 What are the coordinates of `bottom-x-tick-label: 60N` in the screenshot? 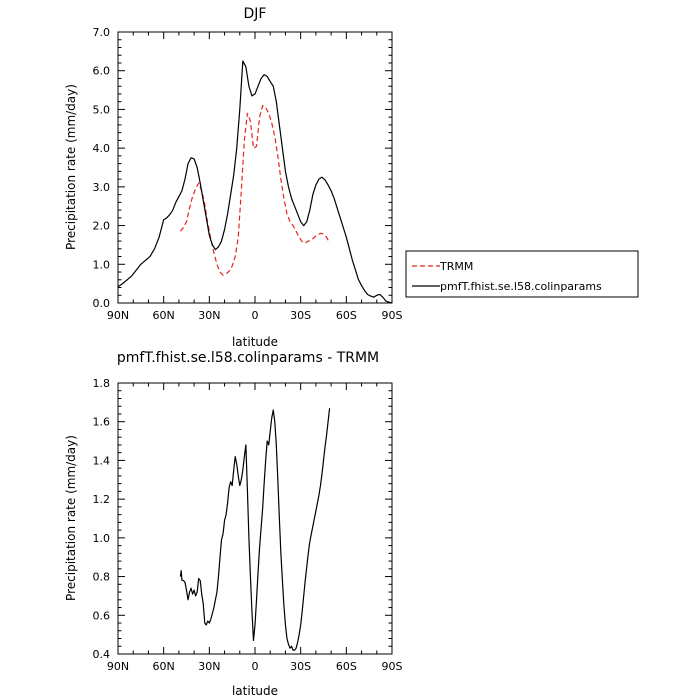 It's located at (164, 666).